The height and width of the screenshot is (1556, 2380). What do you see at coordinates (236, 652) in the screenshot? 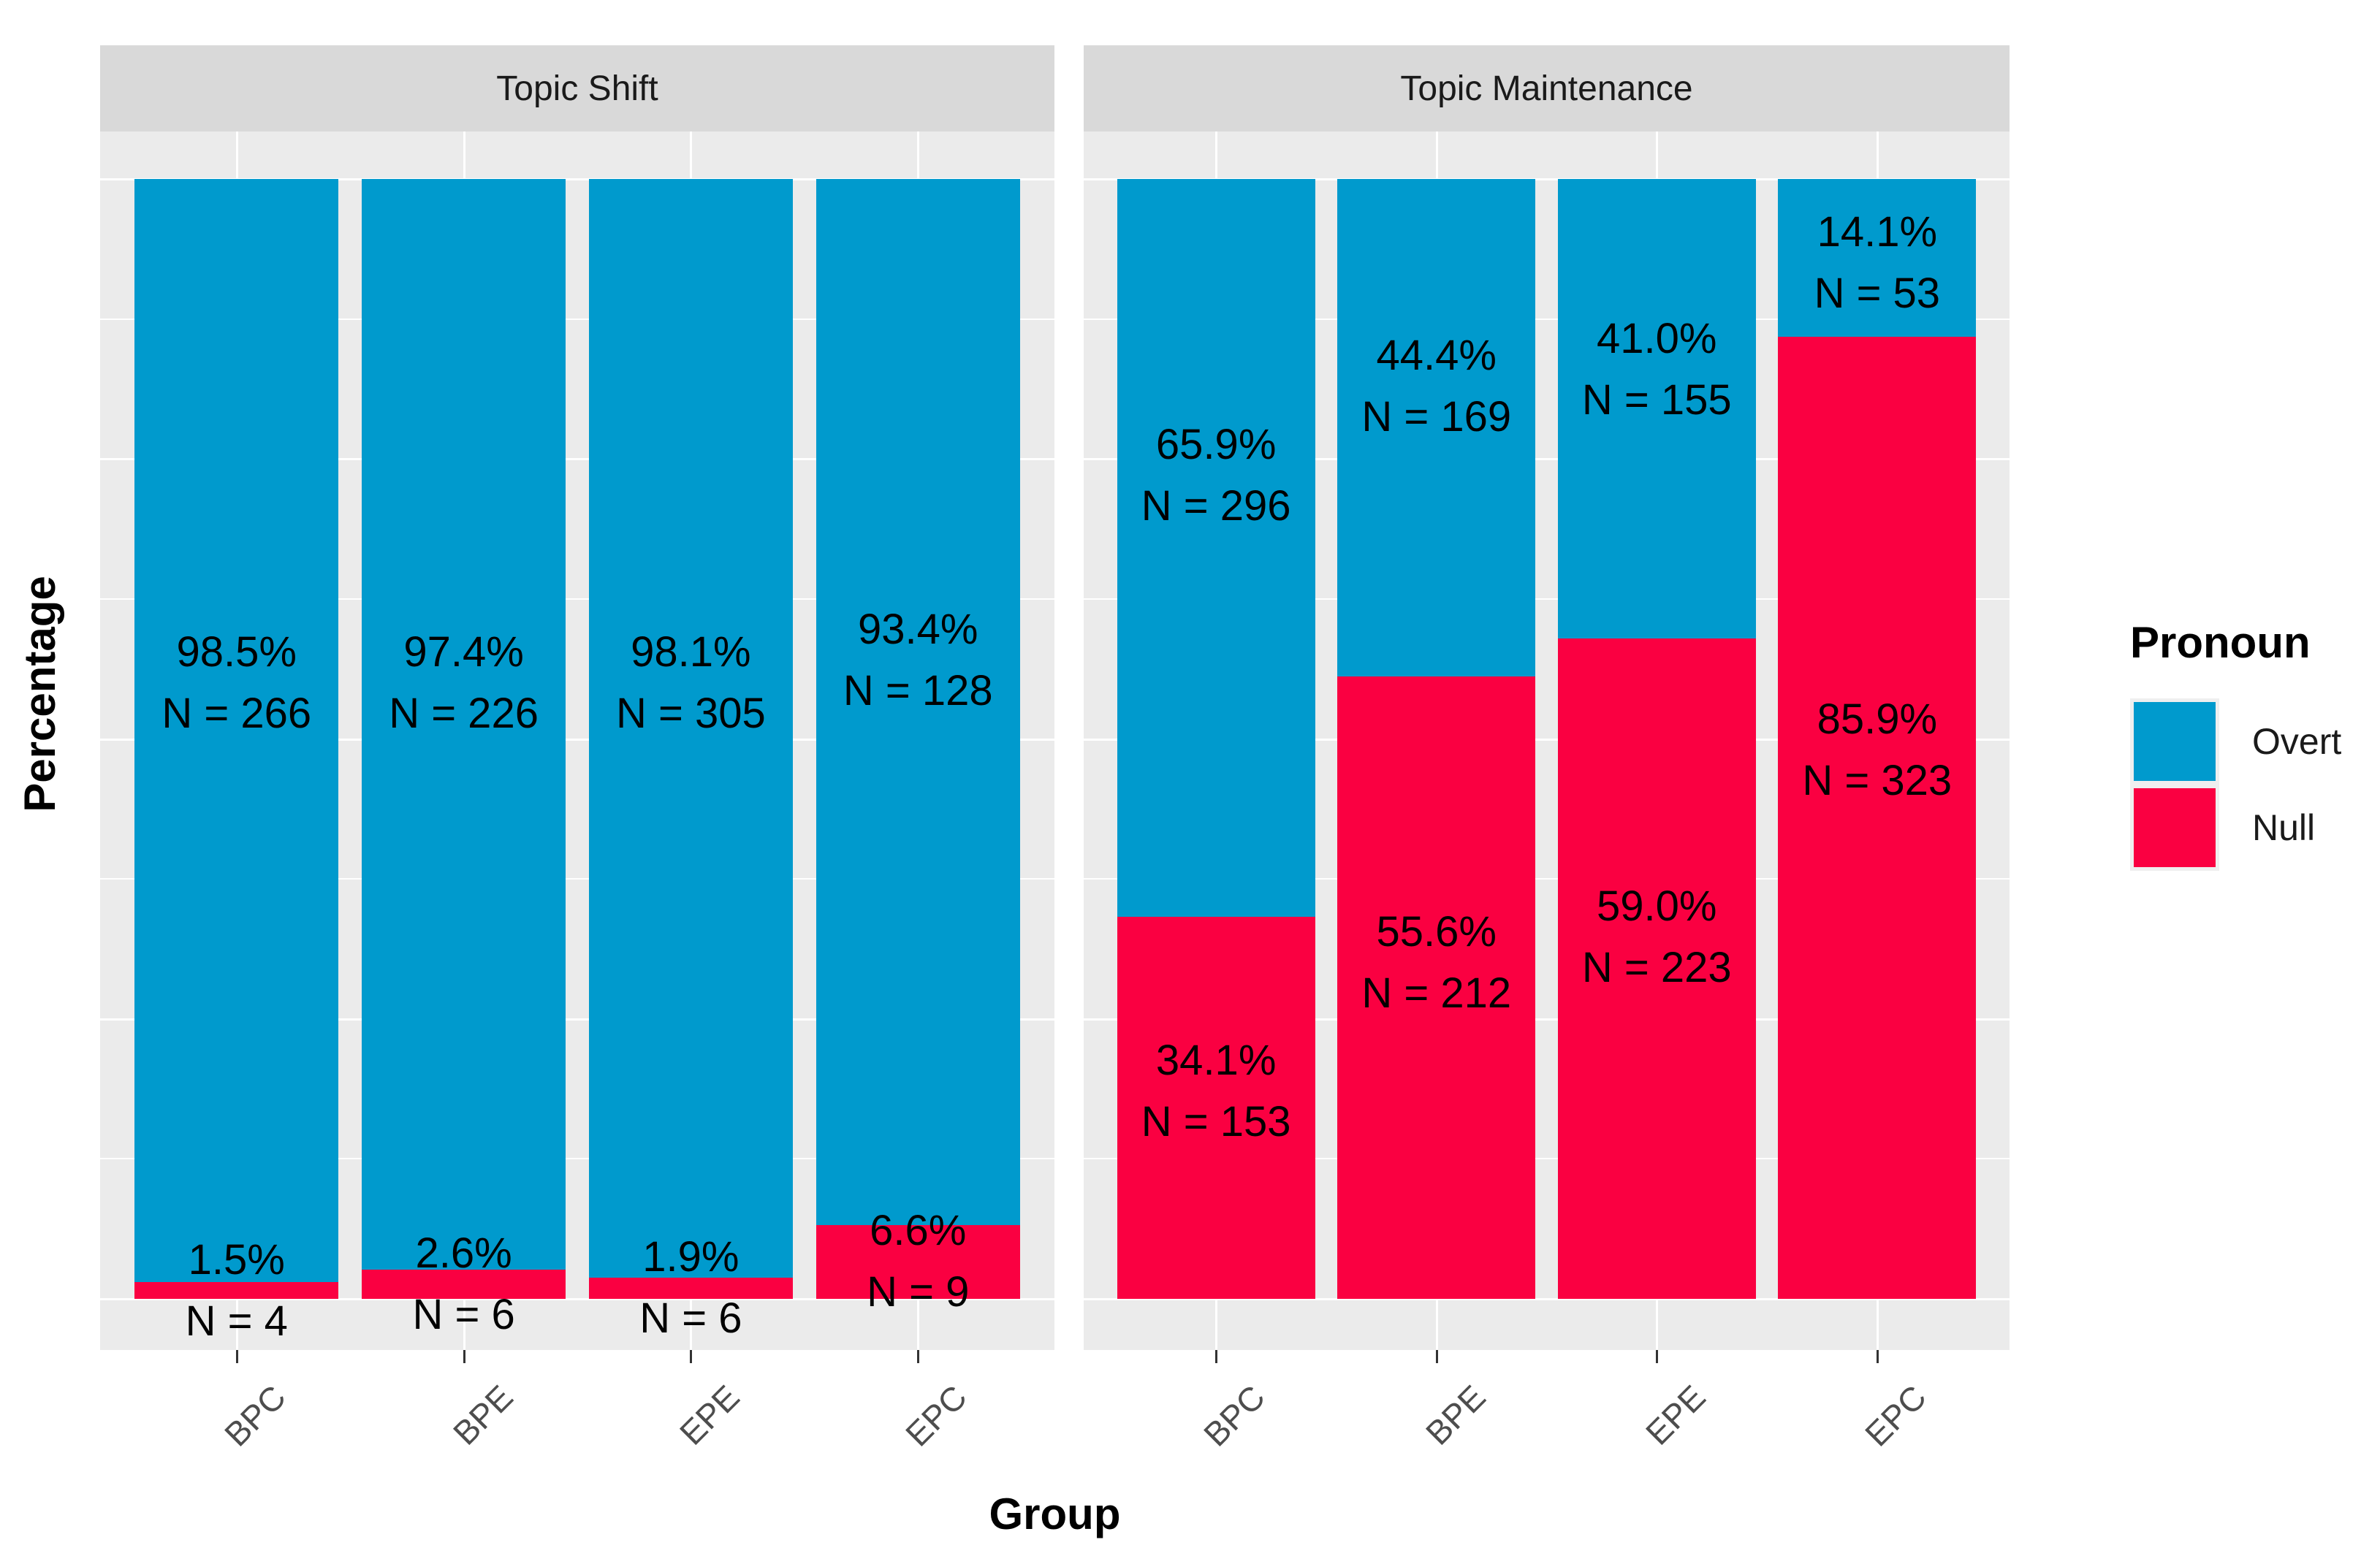
I see `segment-pct-label: 98.5%` at bounding box center [236, 652].